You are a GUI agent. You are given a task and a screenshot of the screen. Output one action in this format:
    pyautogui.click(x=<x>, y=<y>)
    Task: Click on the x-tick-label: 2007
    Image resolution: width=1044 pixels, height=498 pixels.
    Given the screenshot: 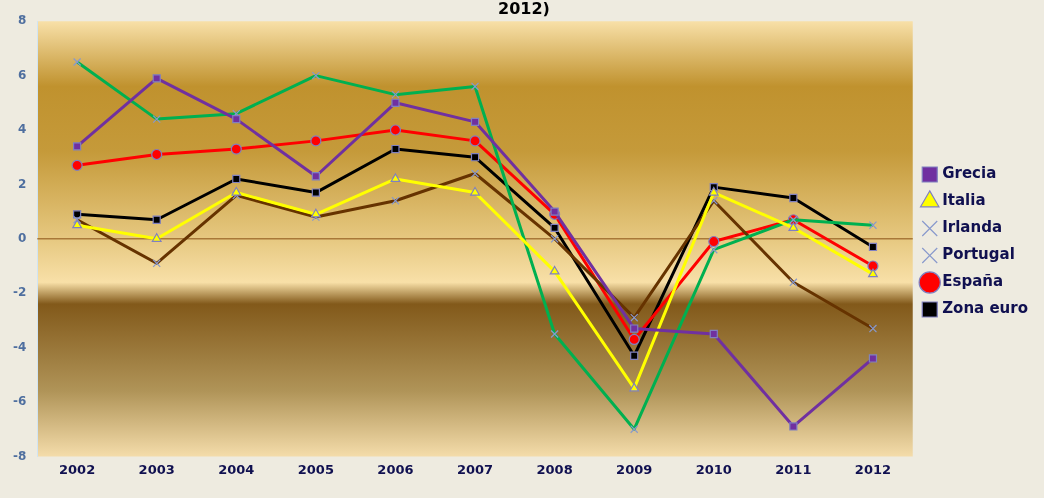 What is the action you would take?
    pyautogui.click(x=475, y=469)
    